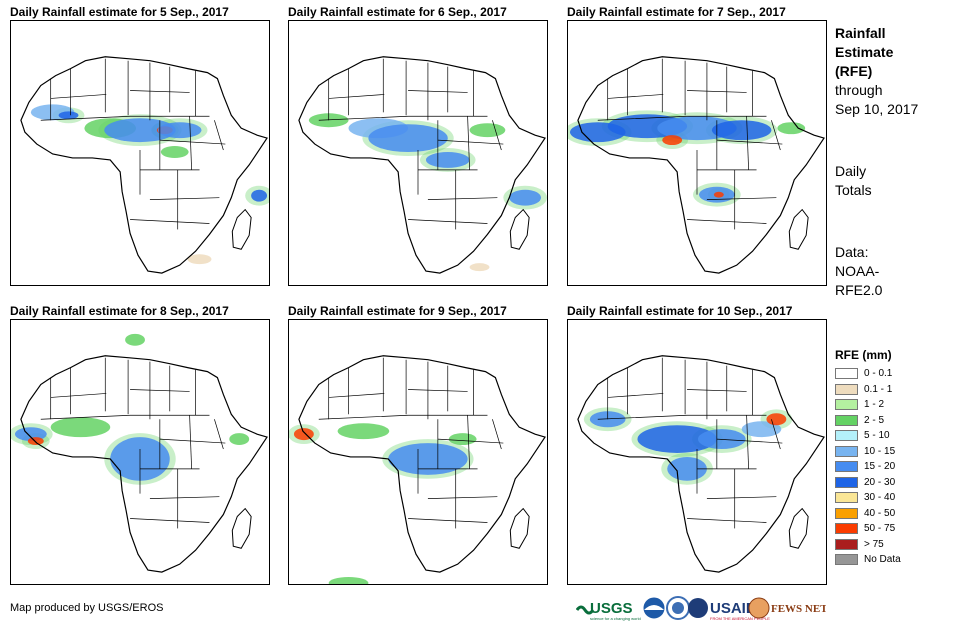  What do you see at coordinates (857, 271) in the screenshot?
I see `data-source-line: NOAA-` at bounding box center [857, 271].